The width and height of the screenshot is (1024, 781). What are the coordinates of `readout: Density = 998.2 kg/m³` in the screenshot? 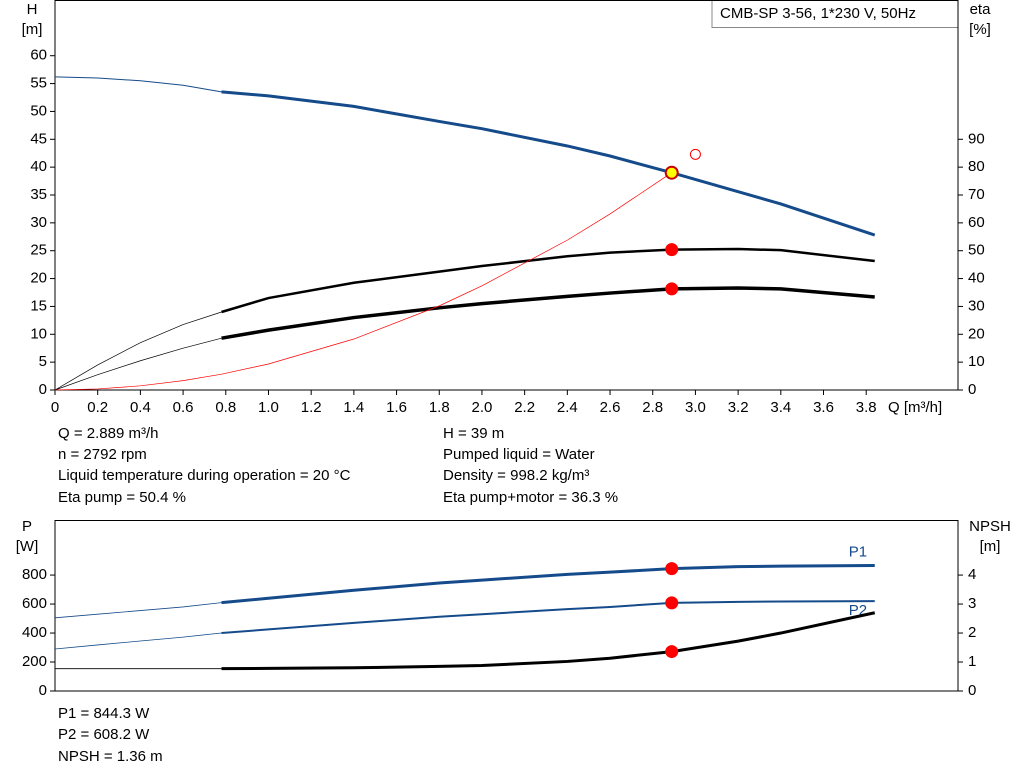 It's located at (516, 475).